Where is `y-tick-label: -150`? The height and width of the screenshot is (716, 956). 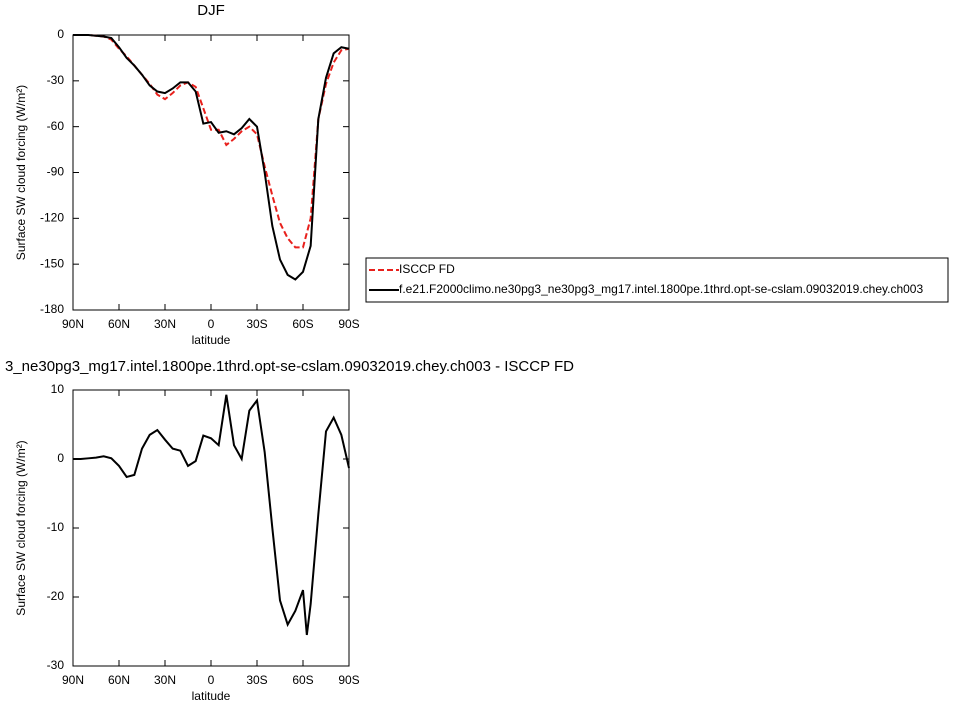
y-tick-label: -150 is located at coordinates (52, 263).